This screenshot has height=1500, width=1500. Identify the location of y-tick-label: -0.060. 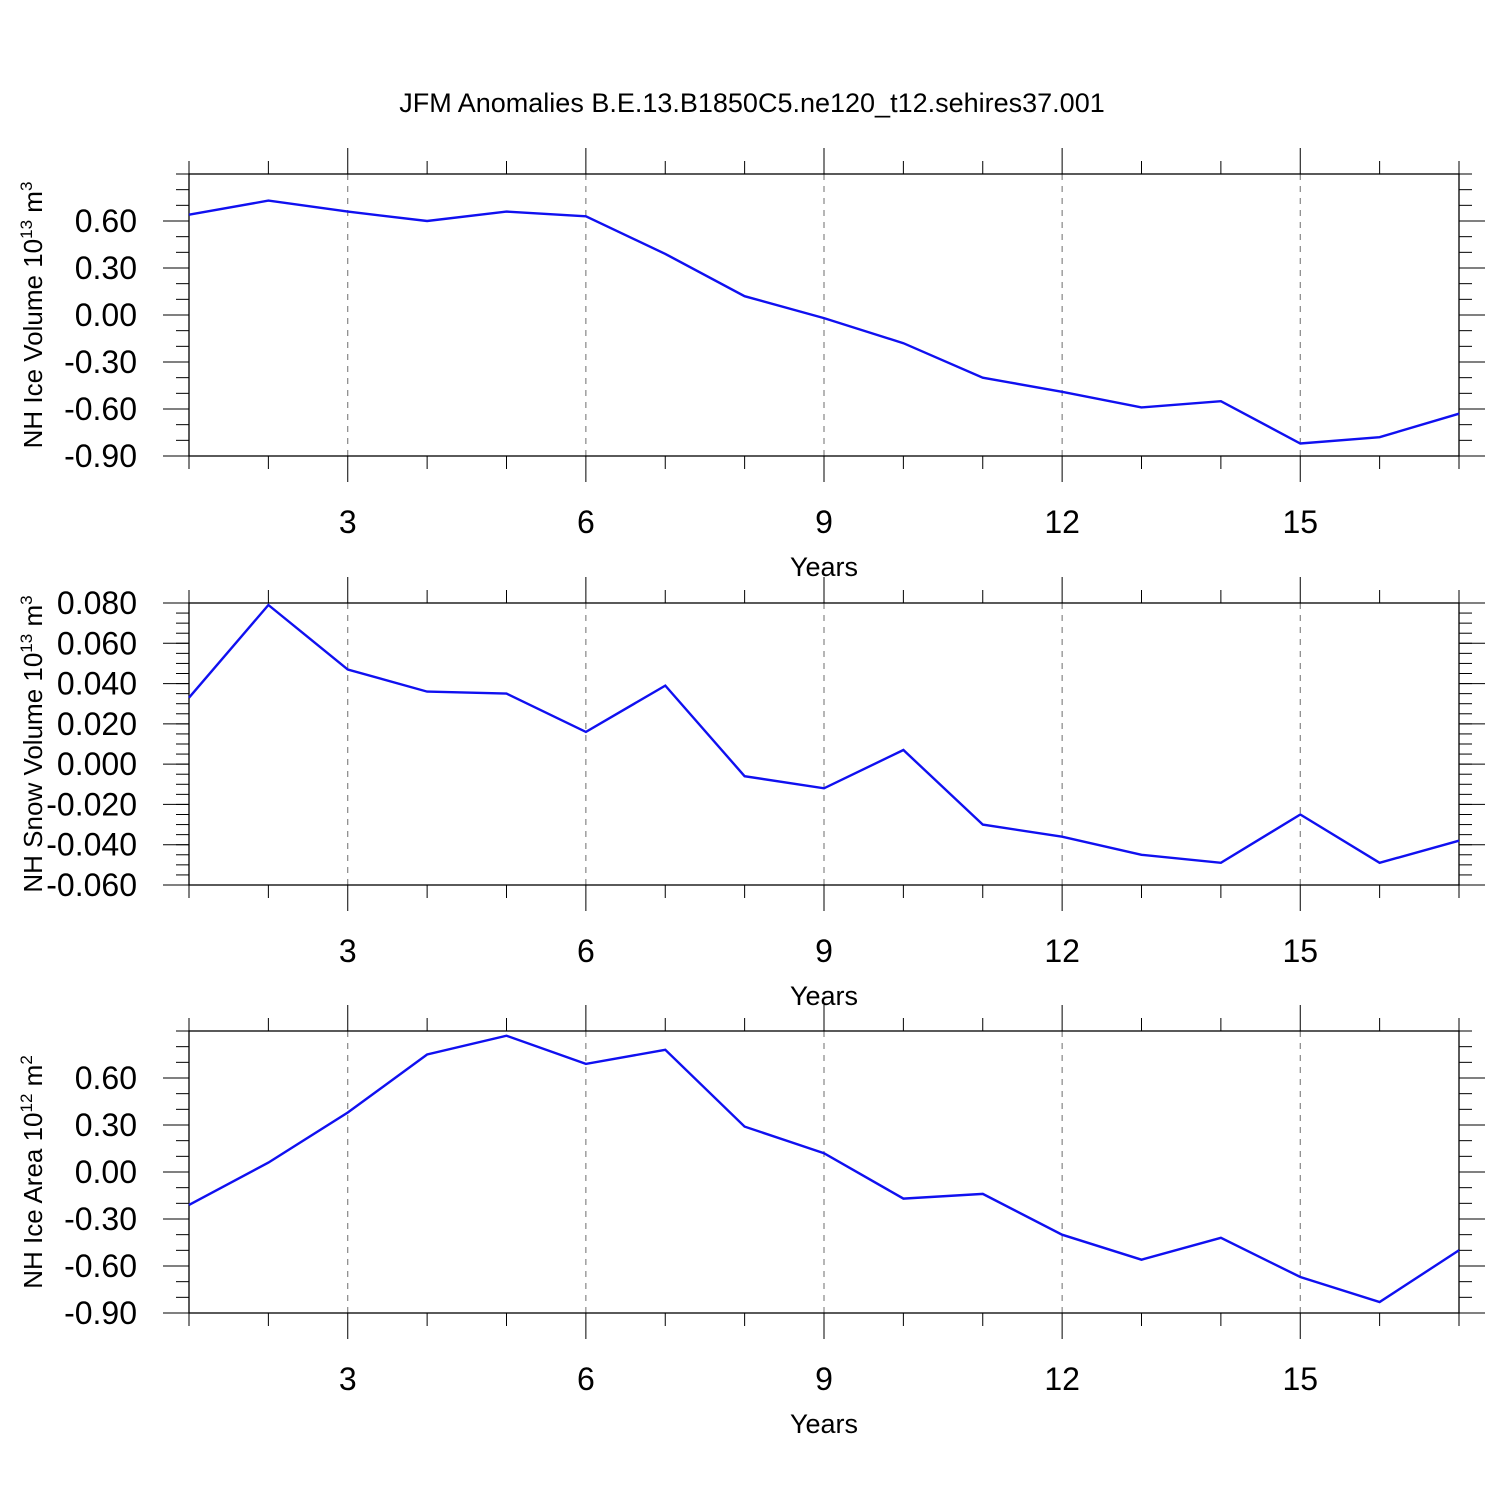
(91, 885).